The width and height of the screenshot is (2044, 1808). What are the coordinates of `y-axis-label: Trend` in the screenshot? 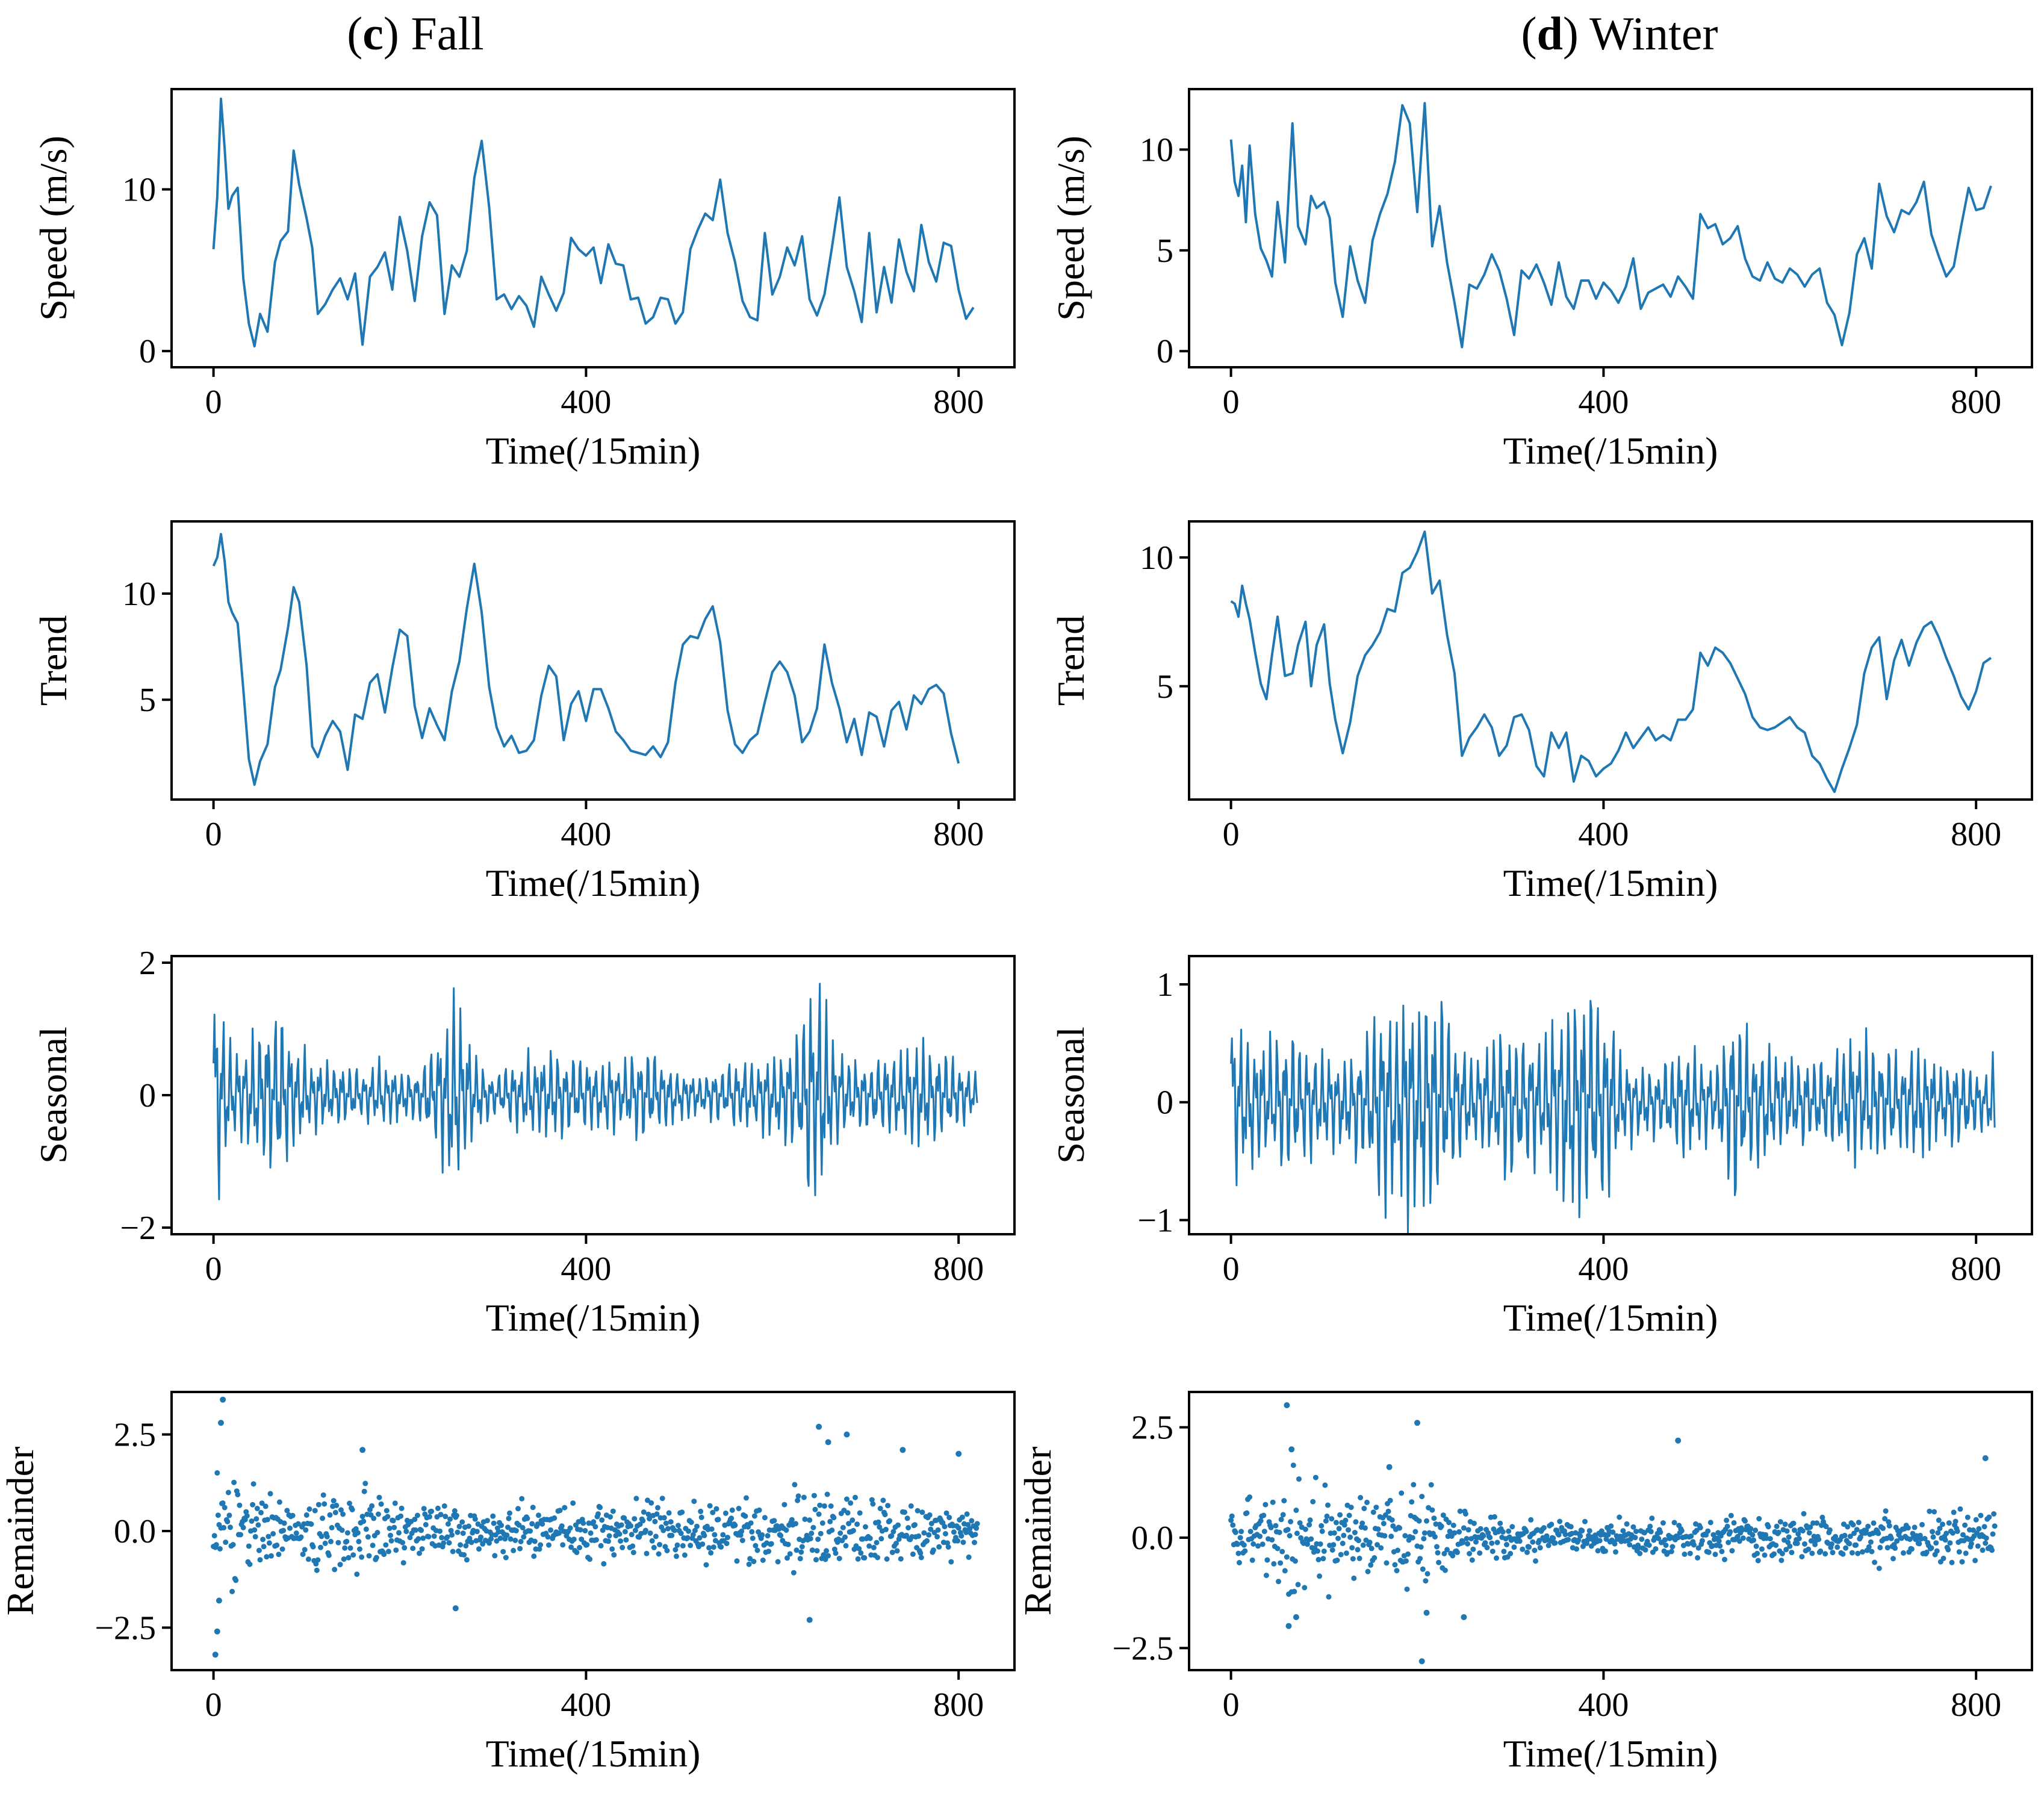 It's located at (53, 660).